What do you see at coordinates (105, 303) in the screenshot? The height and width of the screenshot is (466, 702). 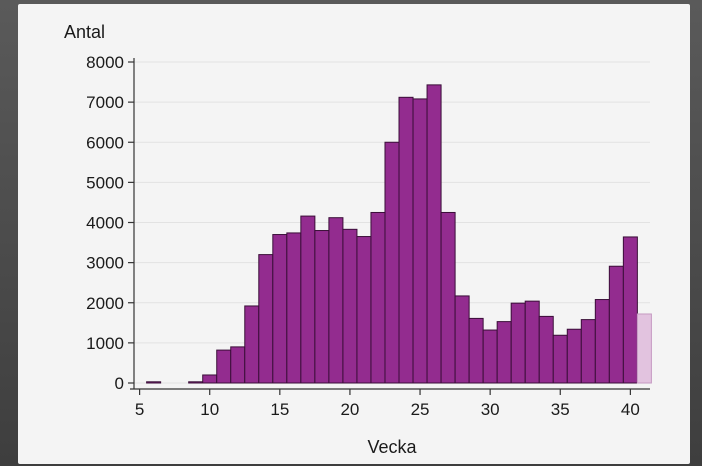 I see `y-tick-label-2000: 2000` at bounding box center [105, 303].